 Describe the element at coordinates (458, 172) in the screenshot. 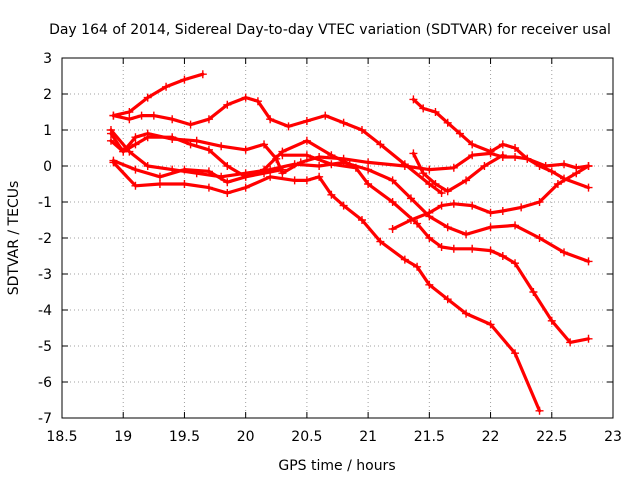

I see `series-line` at that location.